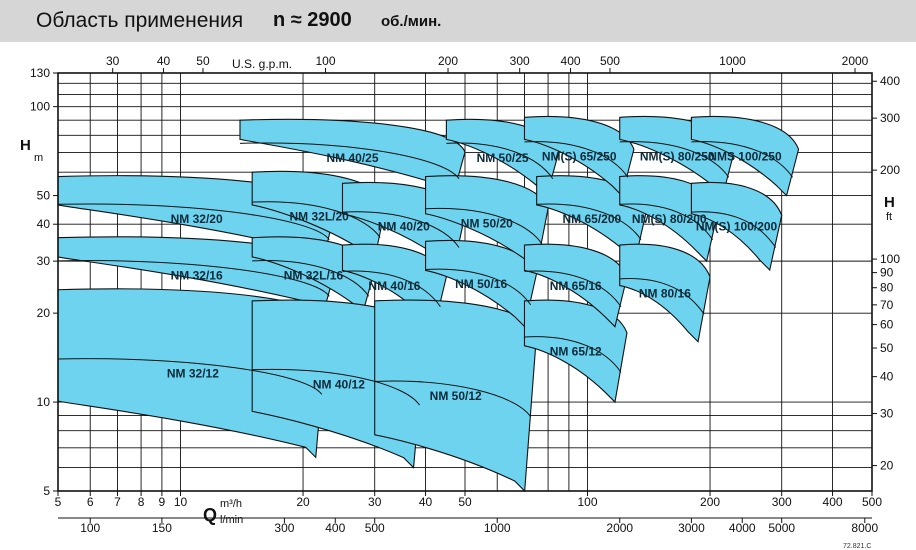  I want to click on x-top-tick-label: 400, so click(571, 61).